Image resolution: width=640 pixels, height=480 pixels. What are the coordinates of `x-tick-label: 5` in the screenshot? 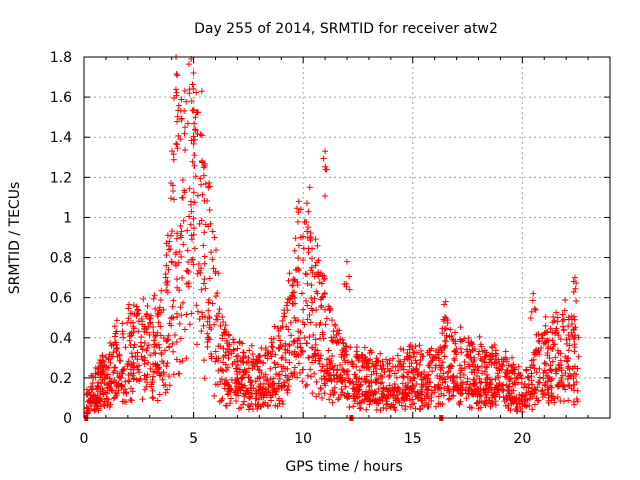 It's located at (193, 439).